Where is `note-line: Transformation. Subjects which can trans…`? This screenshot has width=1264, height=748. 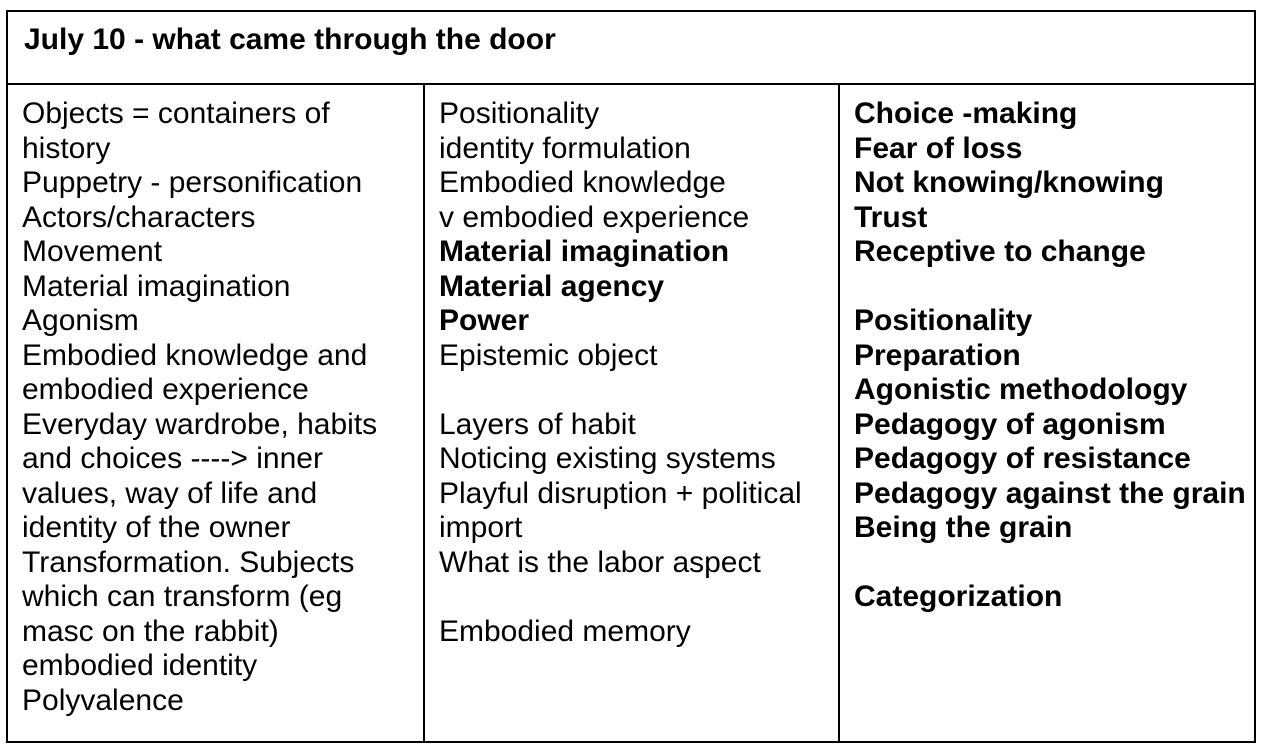 note-line: Transformation. Subjects which can trans… is located at coordinates (188, 596).